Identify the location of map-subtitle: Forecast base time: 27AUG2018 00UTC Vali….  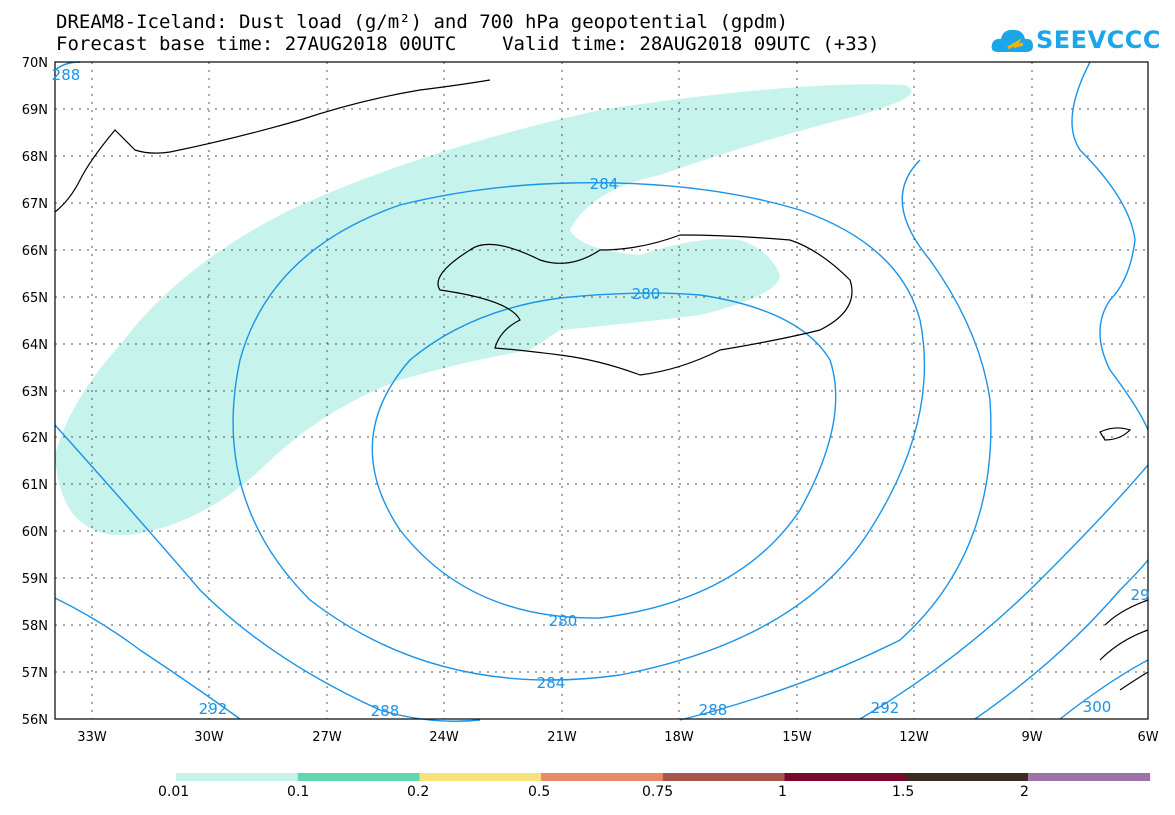
(468, 44).